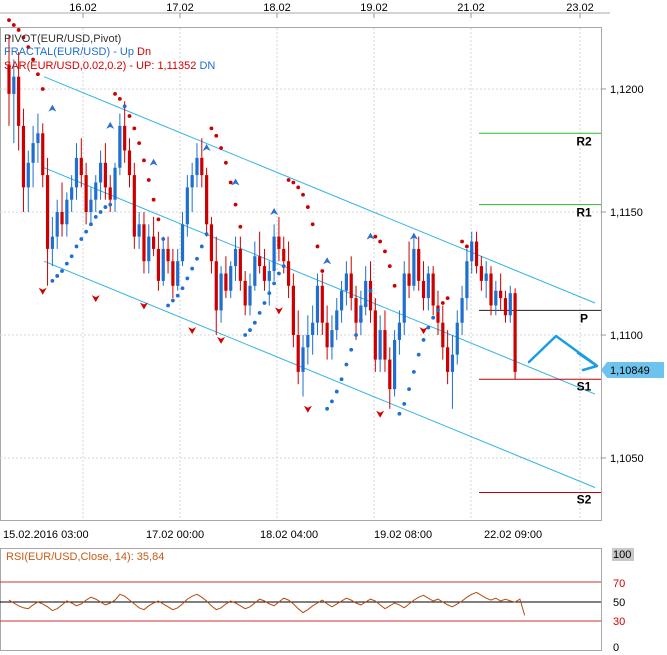 Image resolution: width=667 pixels, height=655 pixels. I want to click on sar-name: SAR(EUR/USD,0.02,0.2), so click(65, 66).